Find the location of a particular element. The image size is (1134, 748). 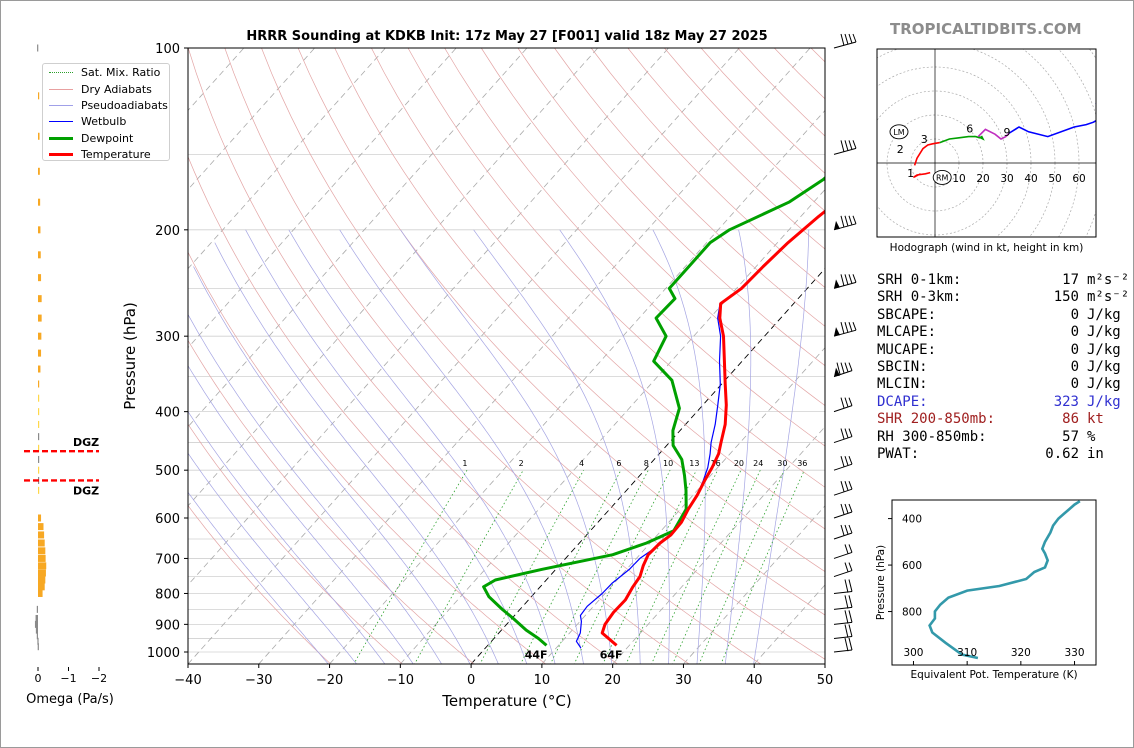

index-value: 0 is located at coordinates (1074, 367).